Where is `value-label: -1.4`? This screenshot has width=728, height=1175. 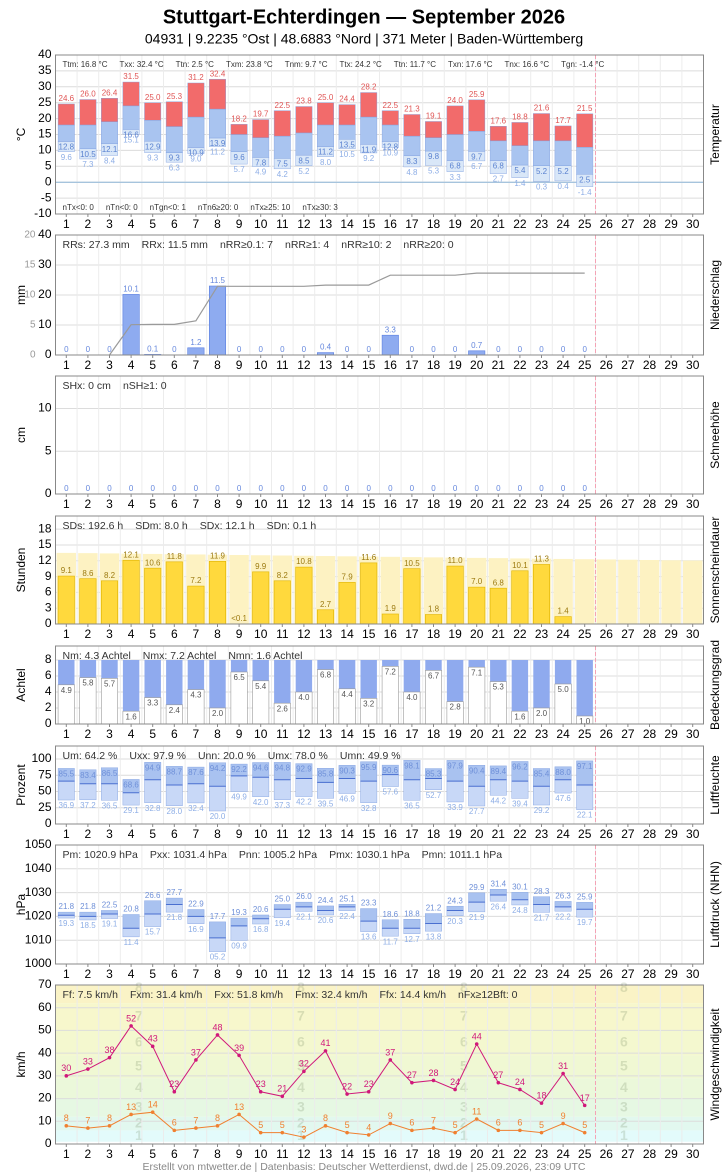 value-label: -1.4 is located at coordinates (585, 192).